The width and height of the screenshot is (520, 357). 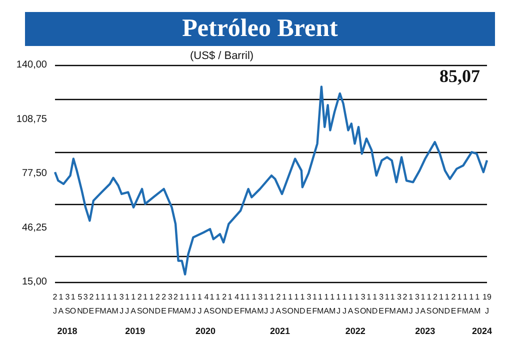 What do you see at coordinates (67, 331) in the screenshot?
I see `x2-tick-label: 2018` at bounding box center [67, 331].